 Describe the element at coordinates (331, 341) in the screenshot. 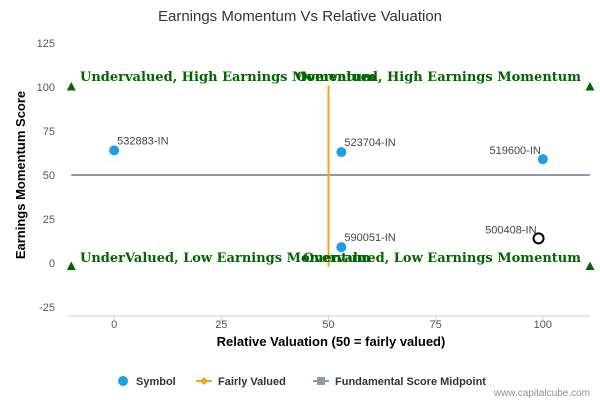

I see `x-axis-title: Relative Valuation (50 = fairly valued)` at that location.